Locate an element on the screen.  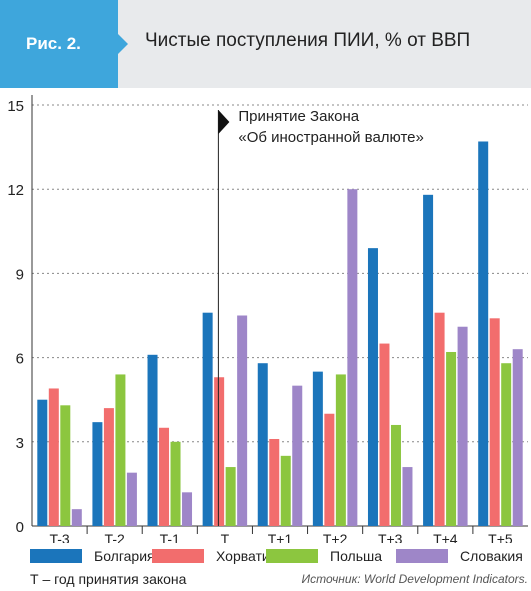
y-tick-label: 9 is located at coordinates (20, 274).